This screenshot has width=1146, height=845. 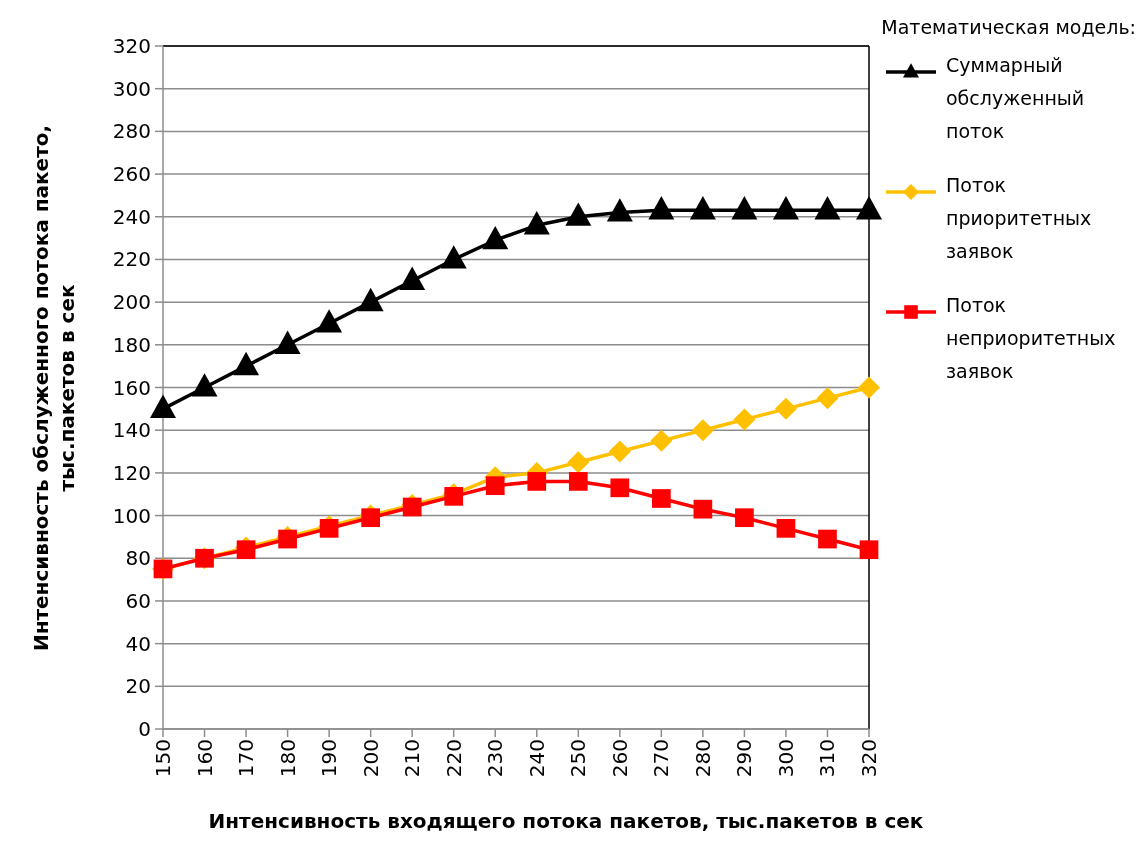 I want to click on x-tick-label: 210, so click(x=412, y=758).